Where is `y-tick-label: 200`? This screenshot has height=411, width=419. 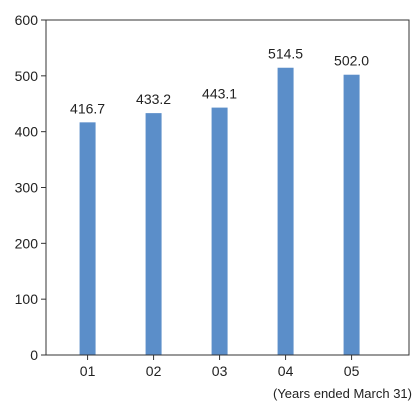
y-tick-label: 200 is located at coordinates (27, 243).